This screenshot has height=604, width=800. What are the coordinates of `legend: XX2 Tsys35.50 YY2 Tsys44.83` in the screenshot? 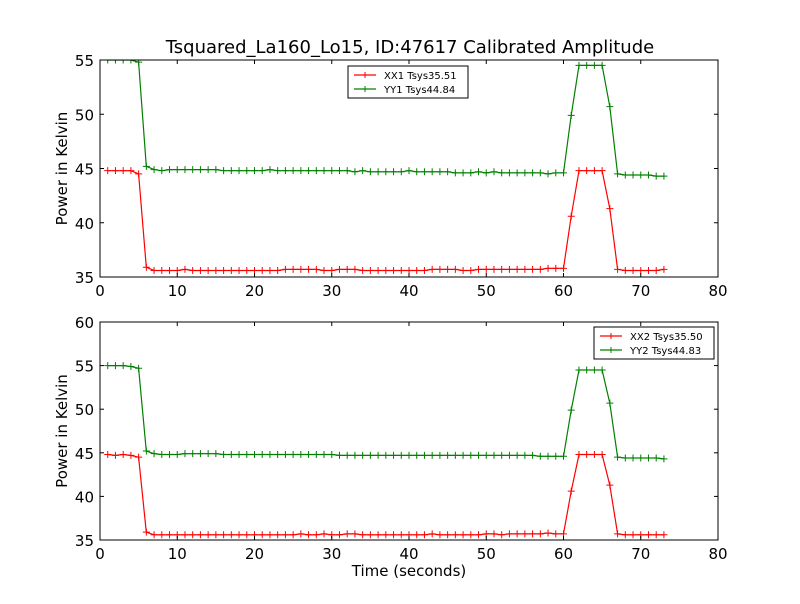 It's located at (654, 343).